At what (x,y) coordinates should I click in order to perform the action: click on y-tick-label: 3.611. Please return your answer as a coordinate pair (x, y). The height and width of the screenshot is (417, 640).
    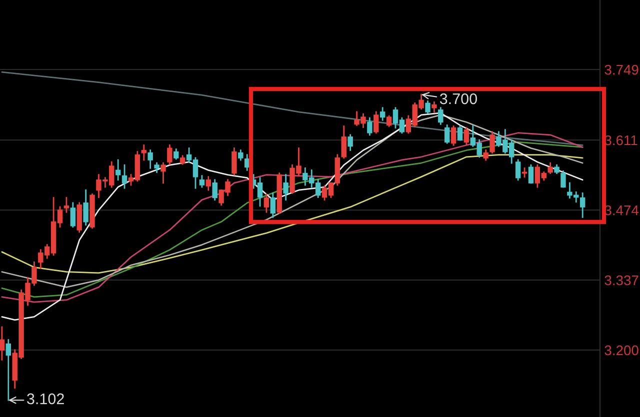
    Looking at the image, I should click on (621, 140).